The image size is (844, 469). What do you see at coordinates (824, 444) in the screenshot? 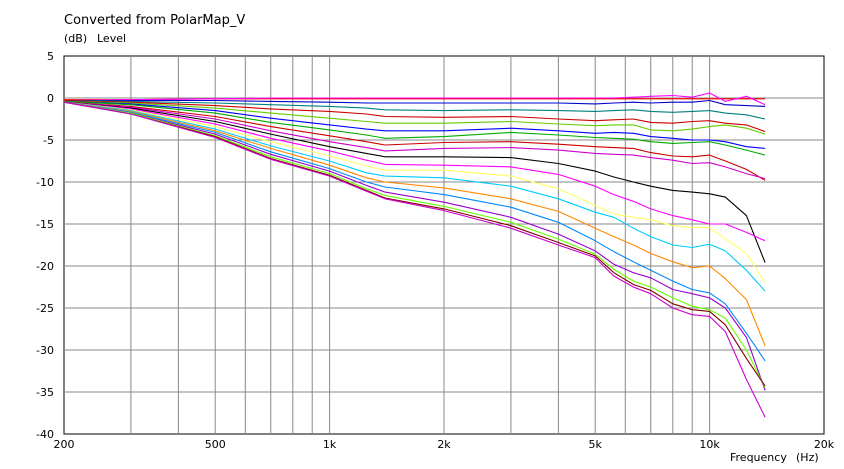
I see `x-tick-label: 20k` at bounding box center [824, 444].